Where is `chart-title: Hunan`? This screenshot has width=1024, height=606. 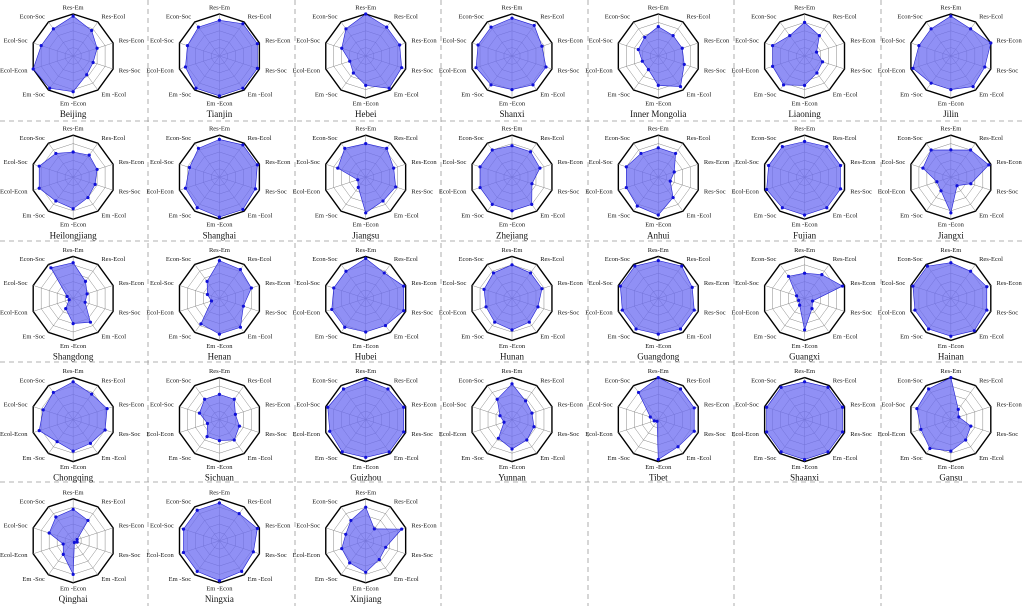 chart-title: Hunan is located at coordinates (512, 356).